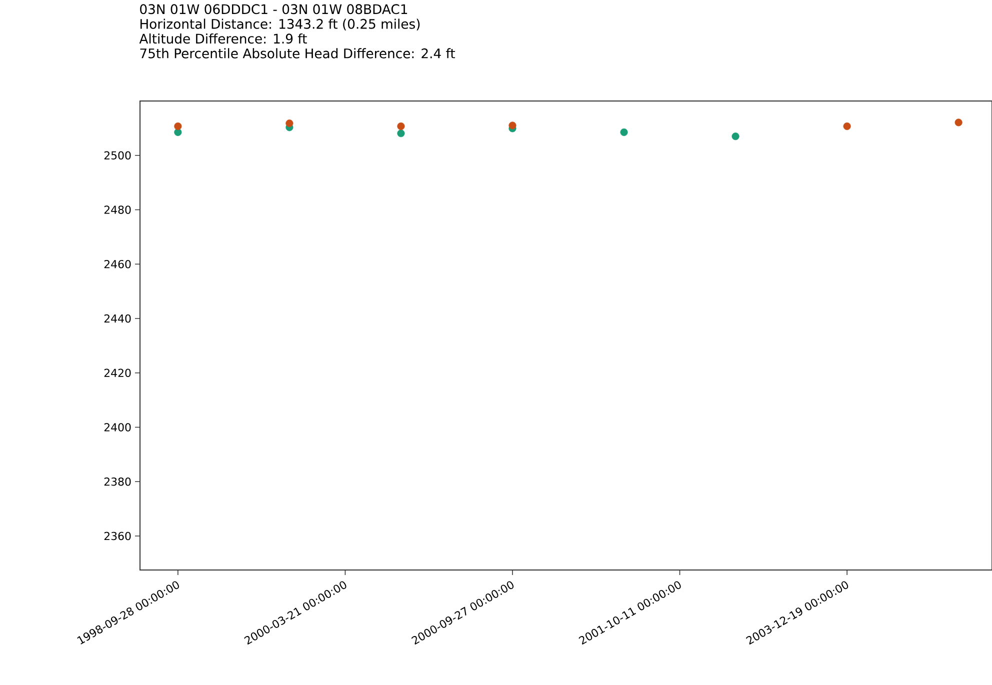 Image resolution: width=992 pixels, height=685 pixels. Describe the element at coordinates (117, 264) in the screenshot. I see `y-tick-label: 2460` at that location.